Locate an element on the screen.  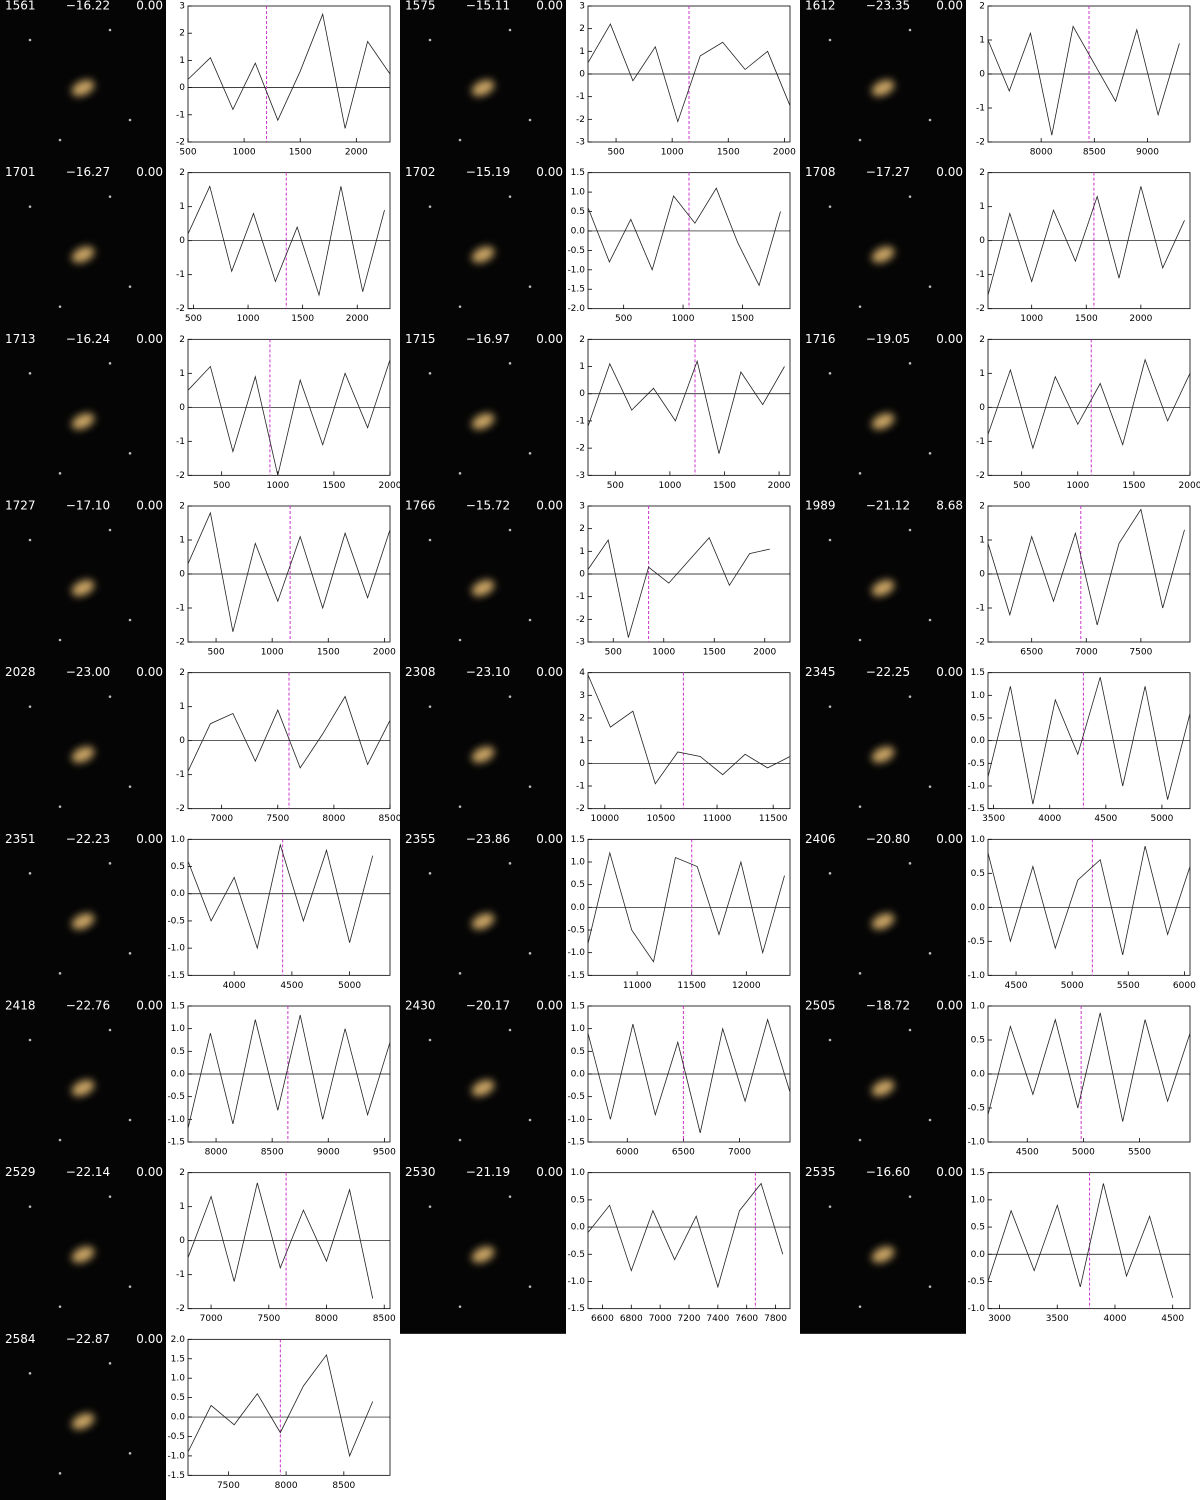
magnitude: −22.23 is located at coordinates (88, 839).